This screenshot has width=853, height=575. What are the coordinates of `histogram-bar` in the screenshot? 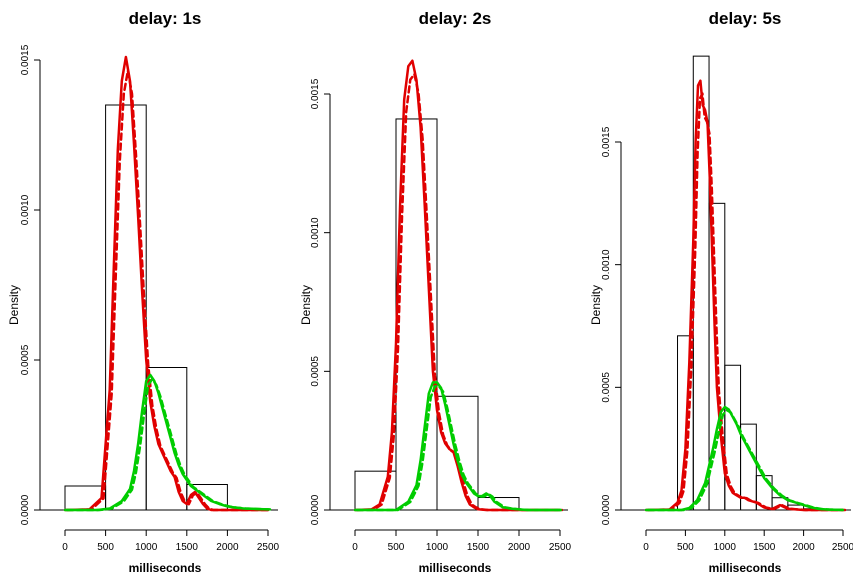 It's located at (85, 498).